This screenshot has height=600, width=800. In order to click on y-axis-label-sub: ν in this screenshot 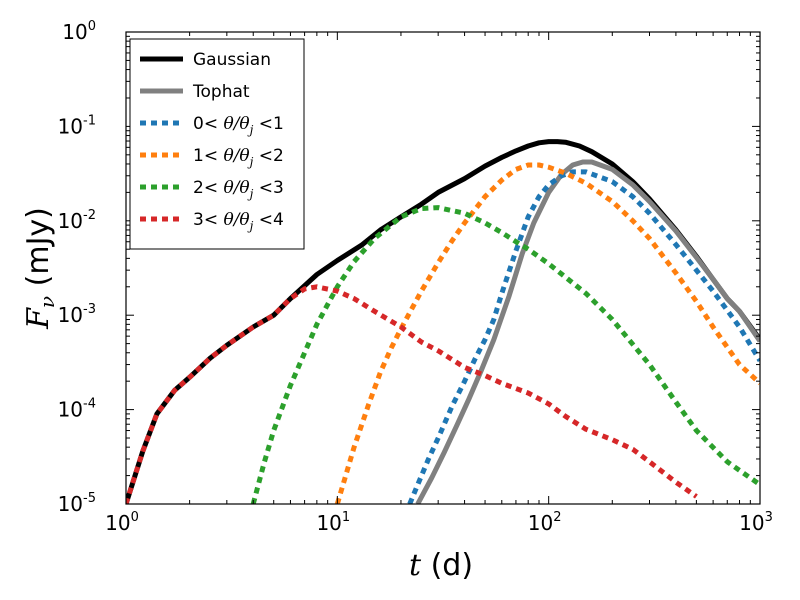, I will do `click(47, 302)`.